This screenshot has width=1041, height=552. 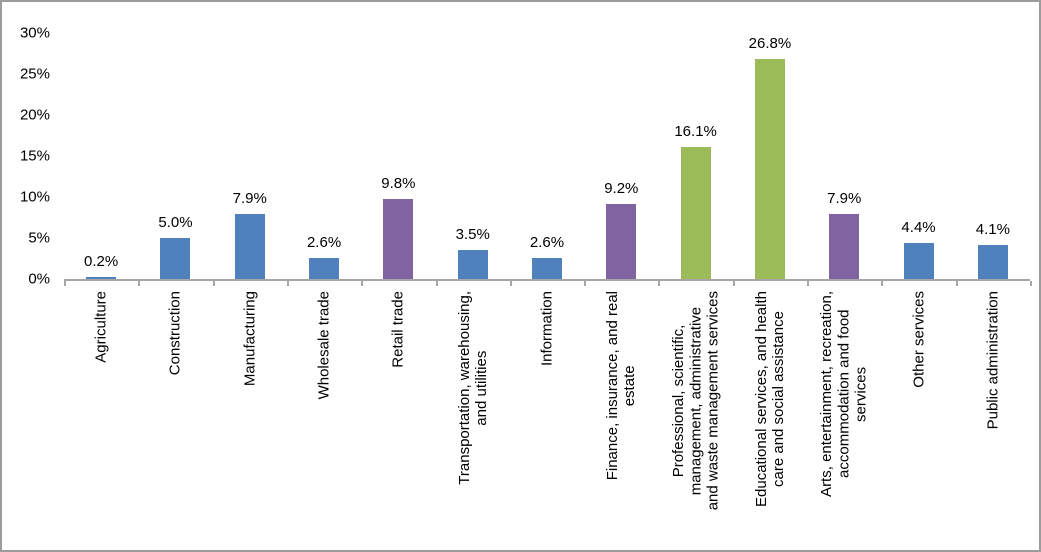 I want to click on bar-value-label: 9.2%, so click(x=621, y=188).